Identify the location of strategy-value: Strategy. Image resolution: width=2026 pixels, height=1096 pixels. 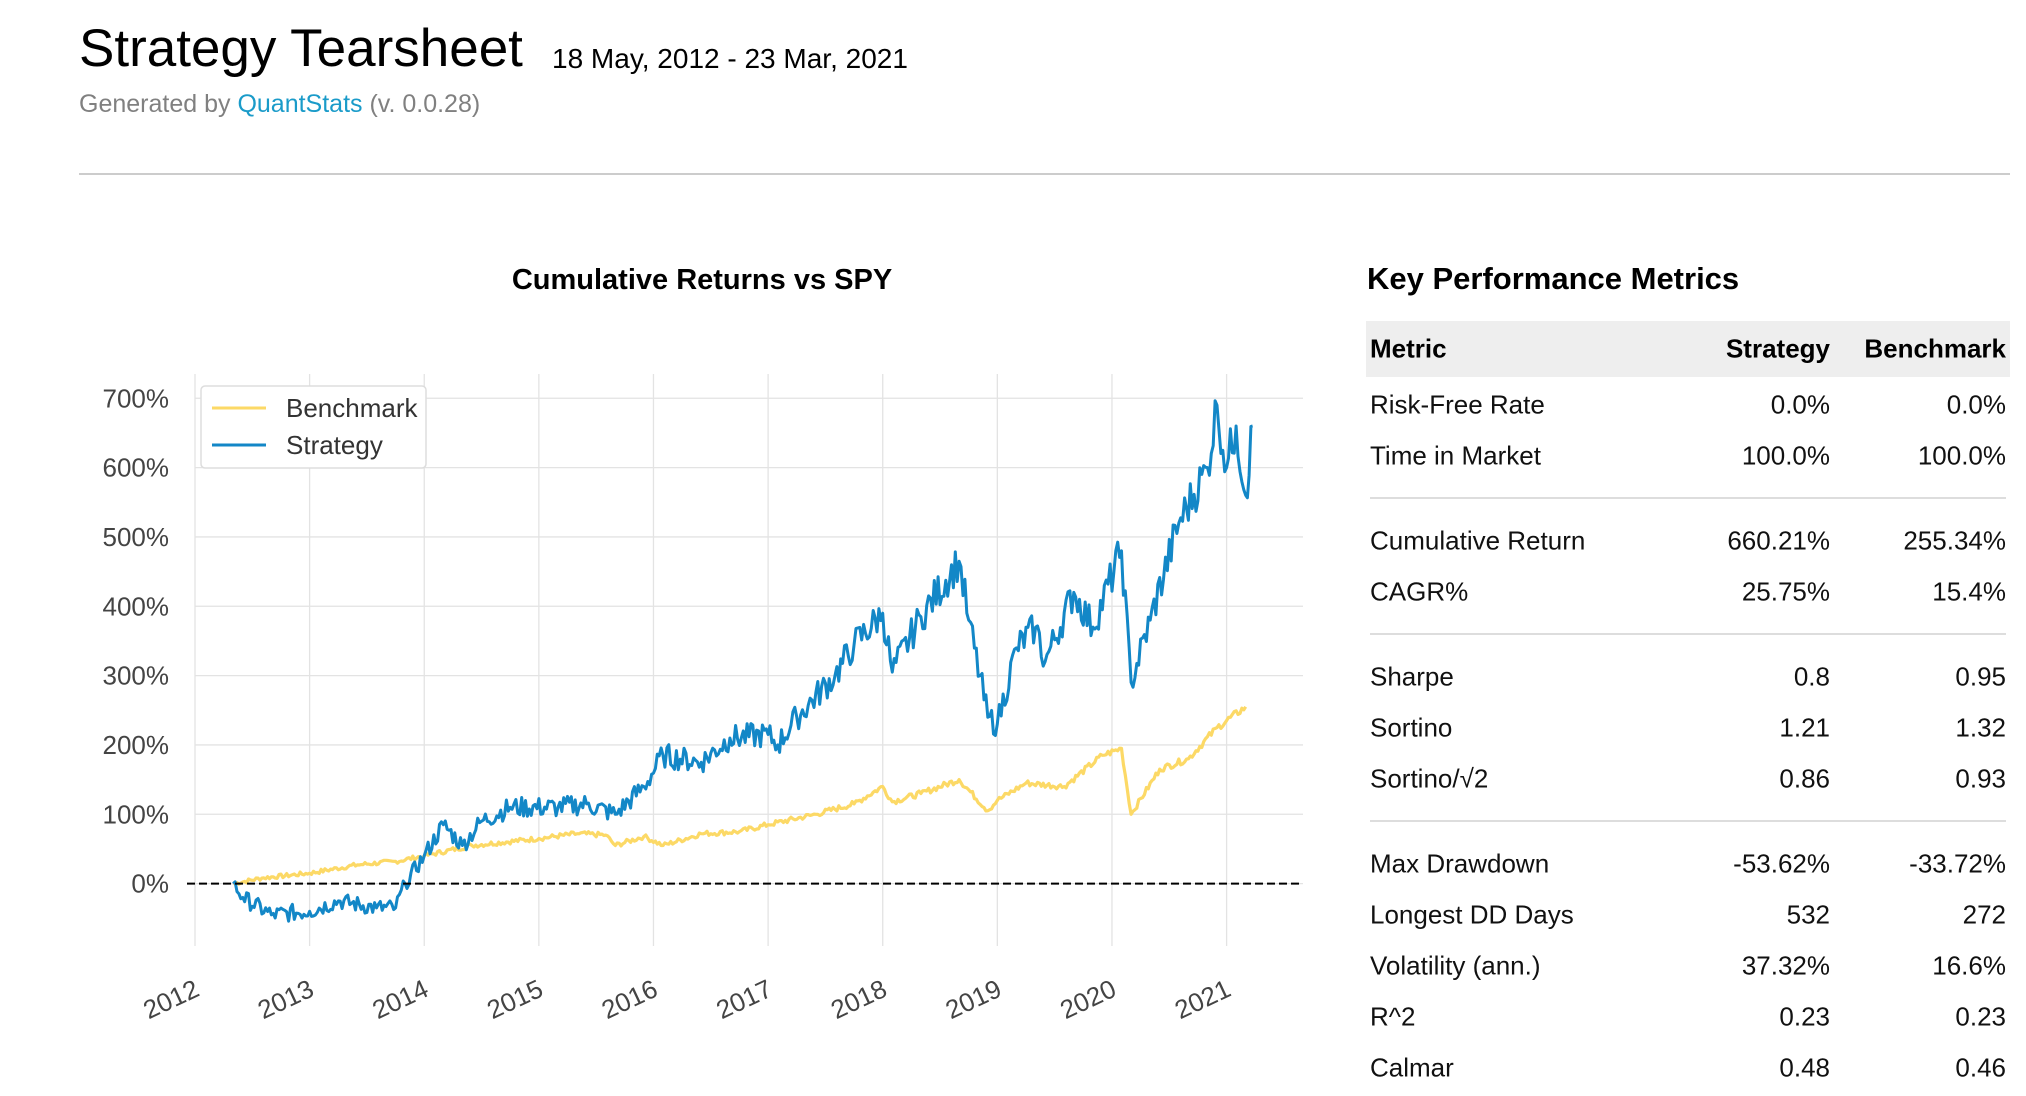
(1777, 348).